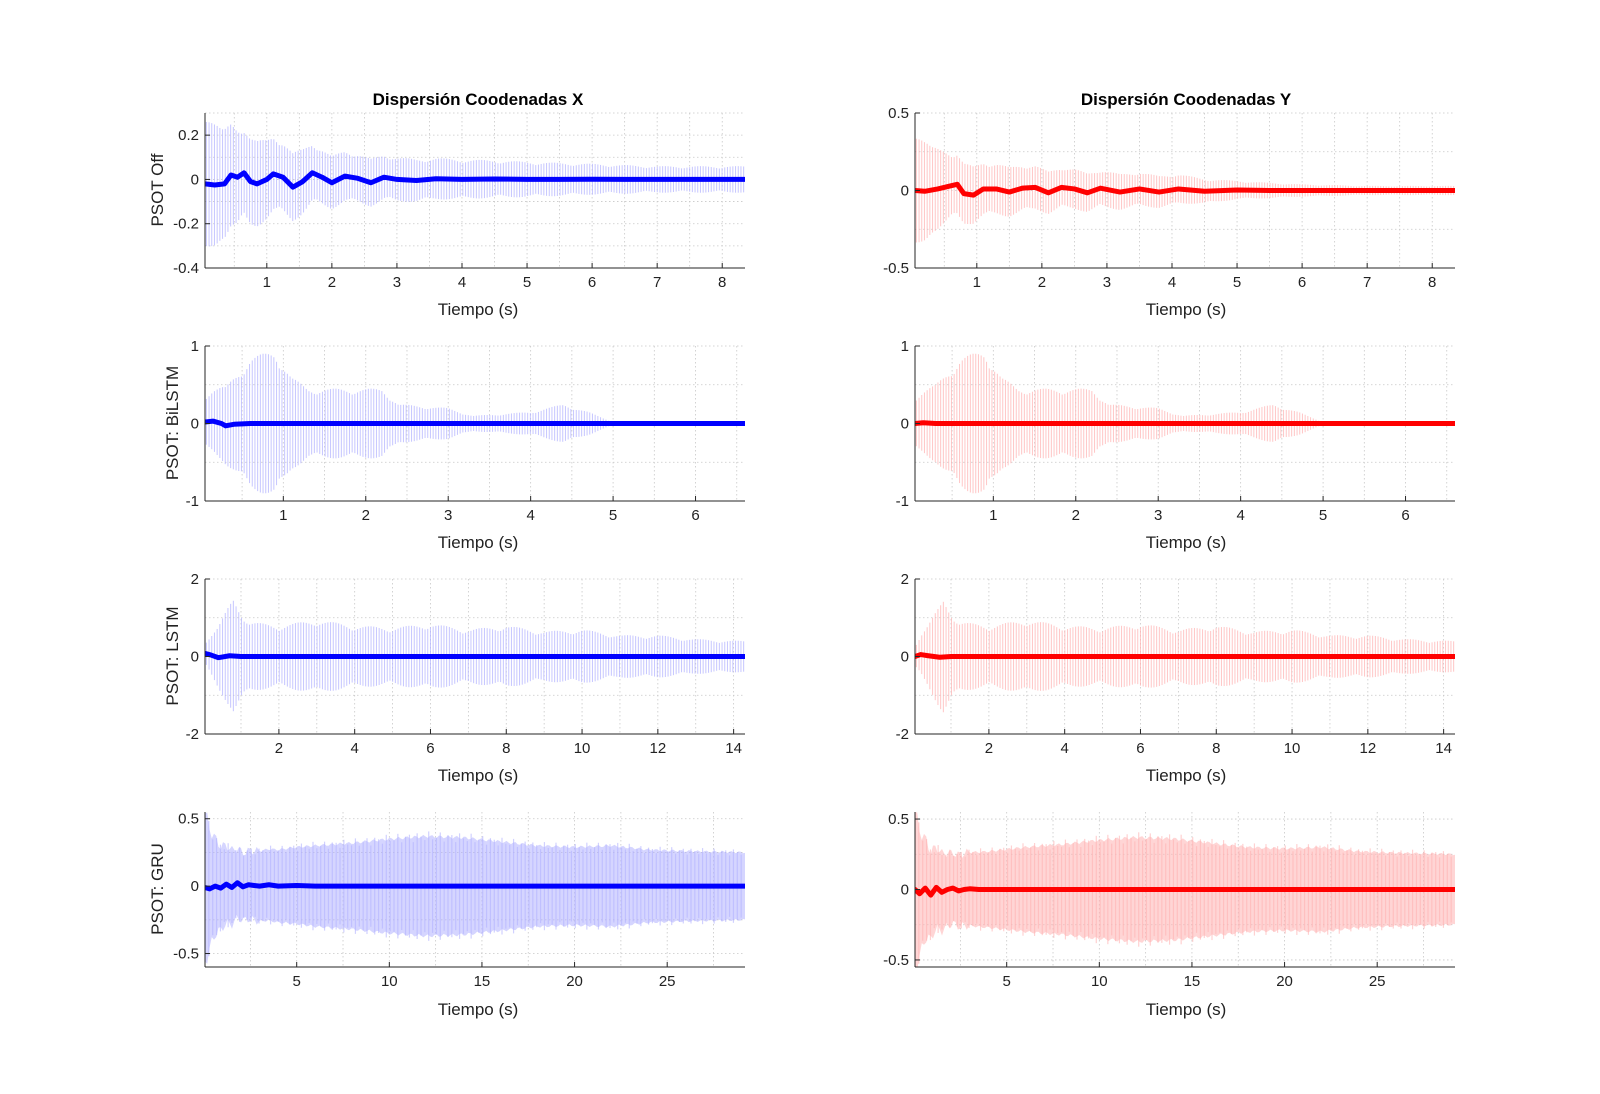 This screenshot has width=1600, height=1094. Describe the element at coordinates (989, 748) in the screenshot. I see `x-tick-label-ax6: 2` at that location.